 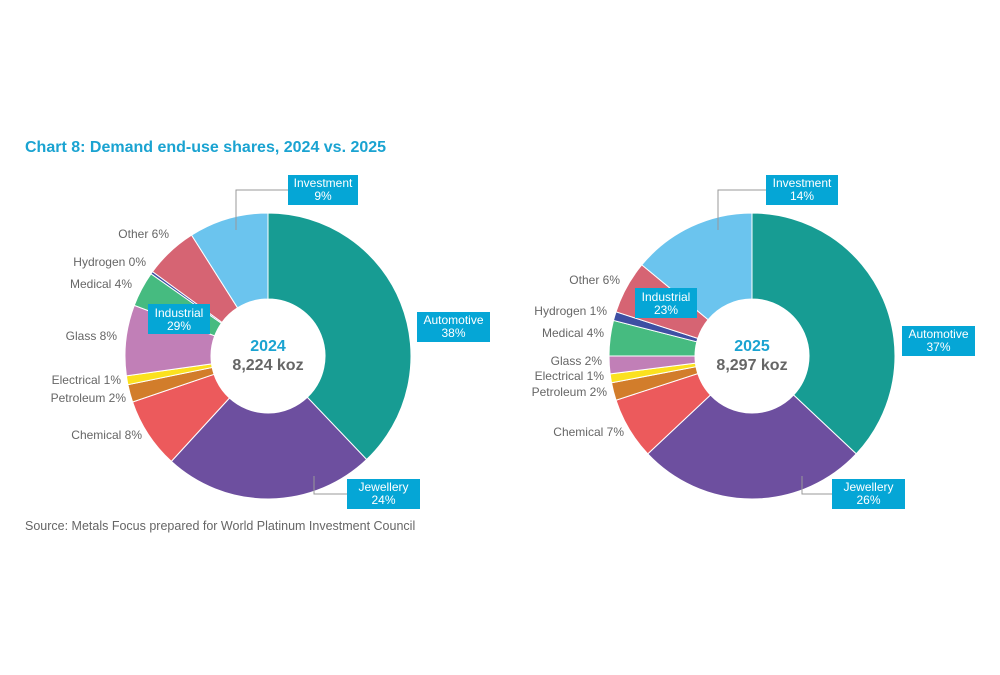 I want to click on label-industrial-value: 29%, so click(x=179, y=326).